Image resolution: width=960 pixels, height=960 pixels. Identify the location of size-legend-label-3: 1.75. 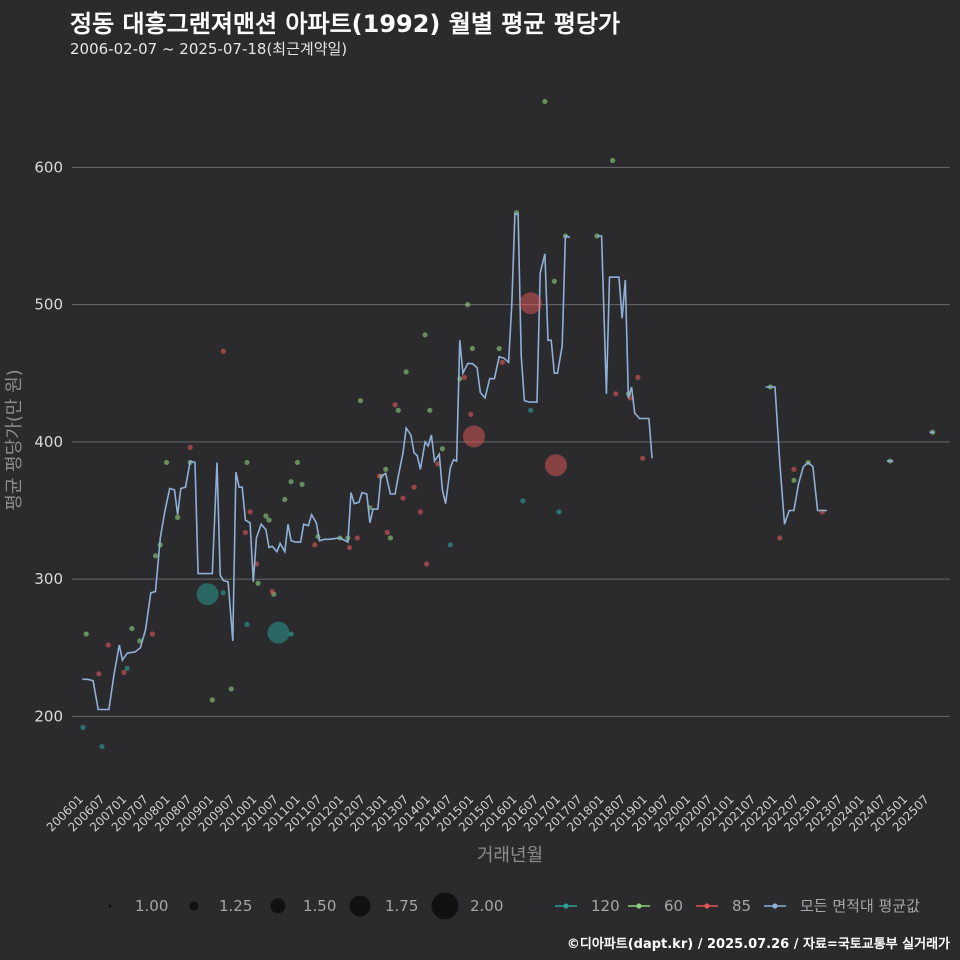
(401, 906).